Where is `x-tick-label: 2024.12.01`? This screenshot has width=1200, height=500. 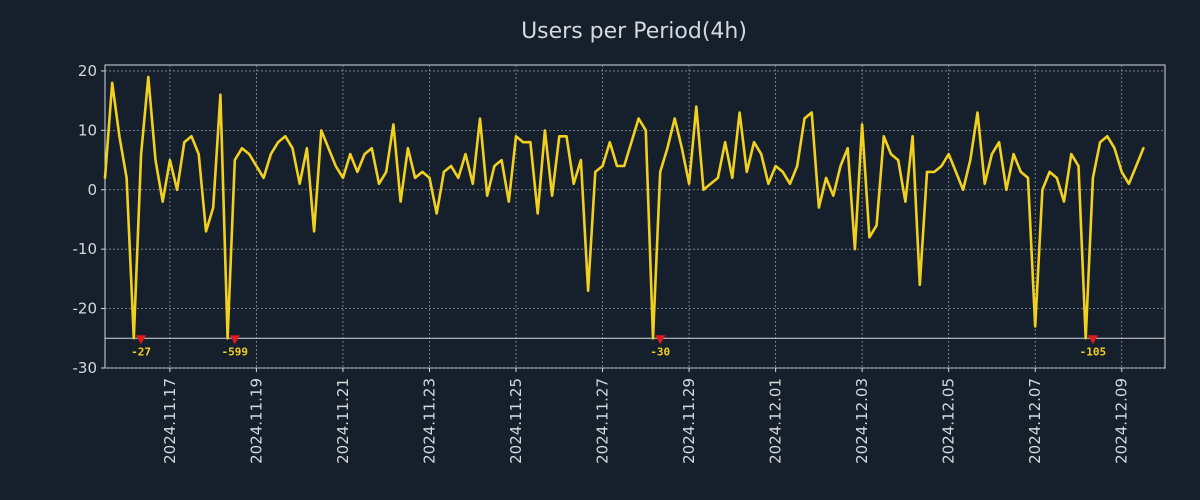 x-tick-label: 2024.12.01 is located at coordinates (776, 421).